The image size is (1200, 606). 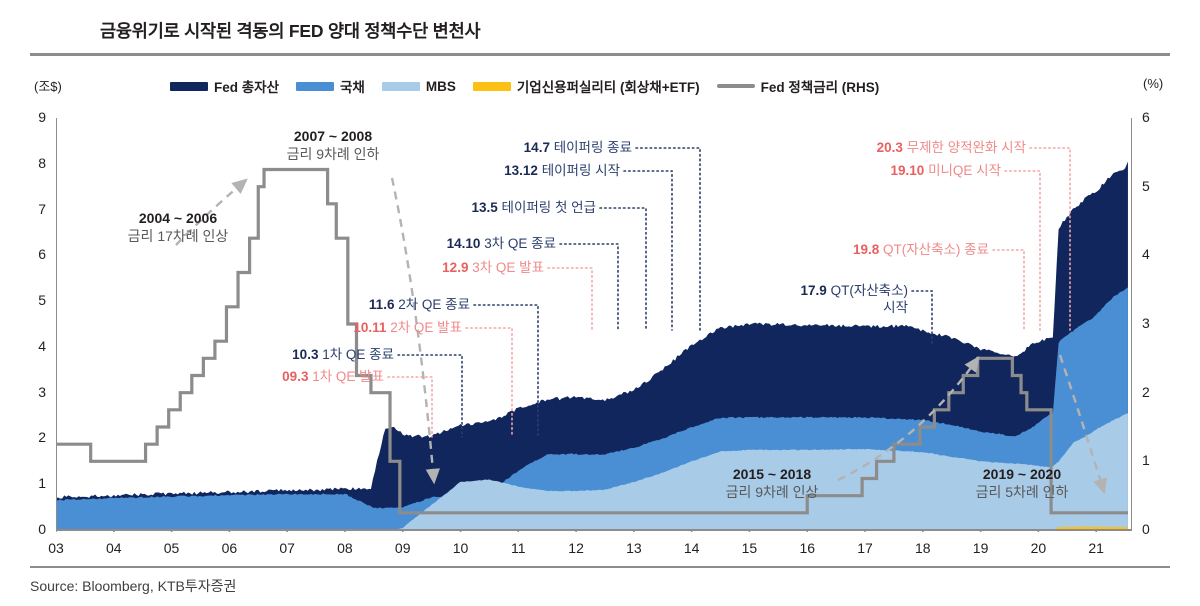 What do you see at coordinates (1146, 391) in the screenshot?
I see `y-tick-label-right: 2` at bounding box center [1146, 391].